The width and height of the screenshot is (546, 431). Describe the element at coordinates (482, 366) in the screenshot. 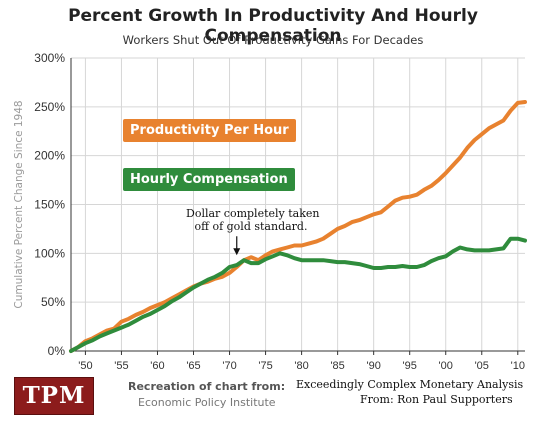

I see `x-tick-label: '05` at that location.